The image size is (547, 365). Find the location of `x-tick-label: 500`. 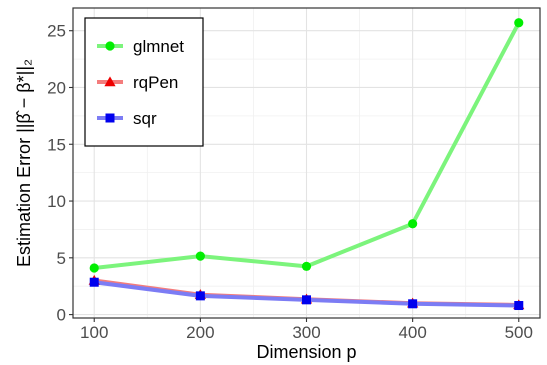

x-tick-label: 500 is located at coordinates (519, 332).